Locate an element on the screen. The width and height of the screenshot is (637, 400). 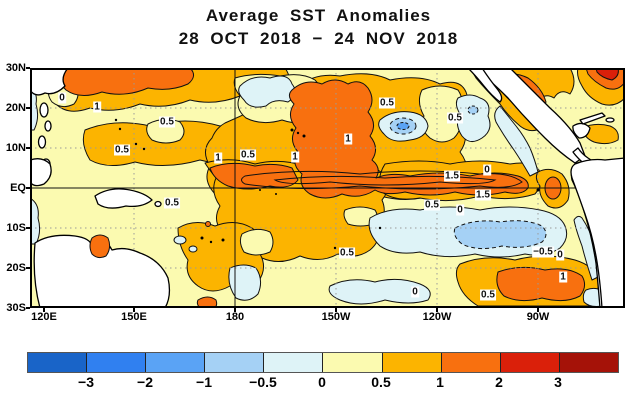
colorbar-tick-label: 1 is located at coordinates (440, 382).